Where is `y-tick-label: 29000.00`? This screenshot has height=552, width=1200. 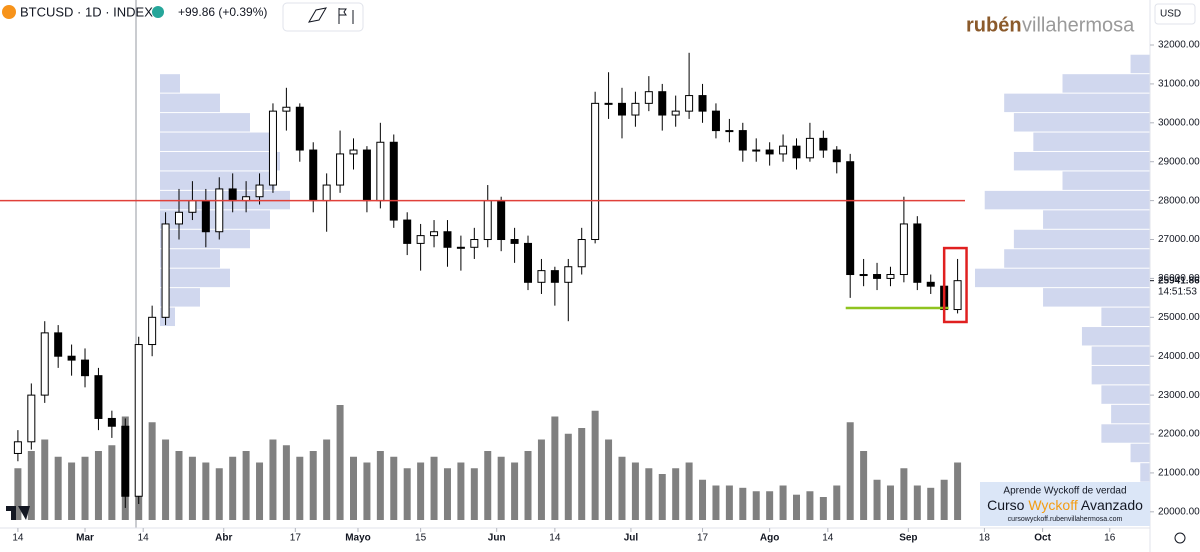 y-tick-label: 29000.00 is located at coordinates (1179, 161).